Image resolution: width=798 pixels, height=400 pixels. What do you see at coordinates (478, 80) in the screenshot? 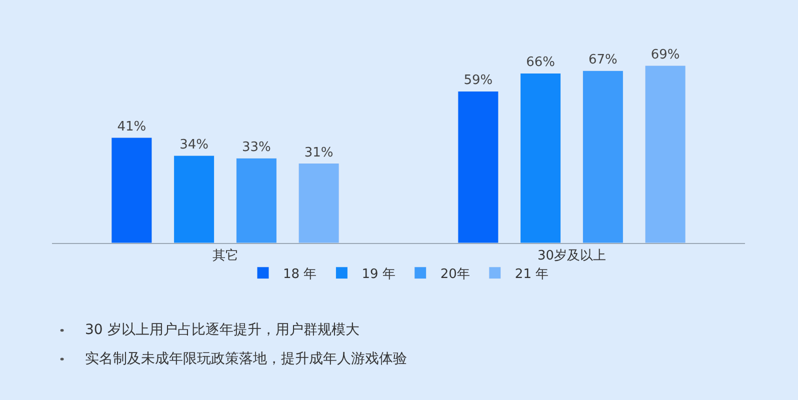
I see `data-label: 59%` at bounding box center [478, 80].